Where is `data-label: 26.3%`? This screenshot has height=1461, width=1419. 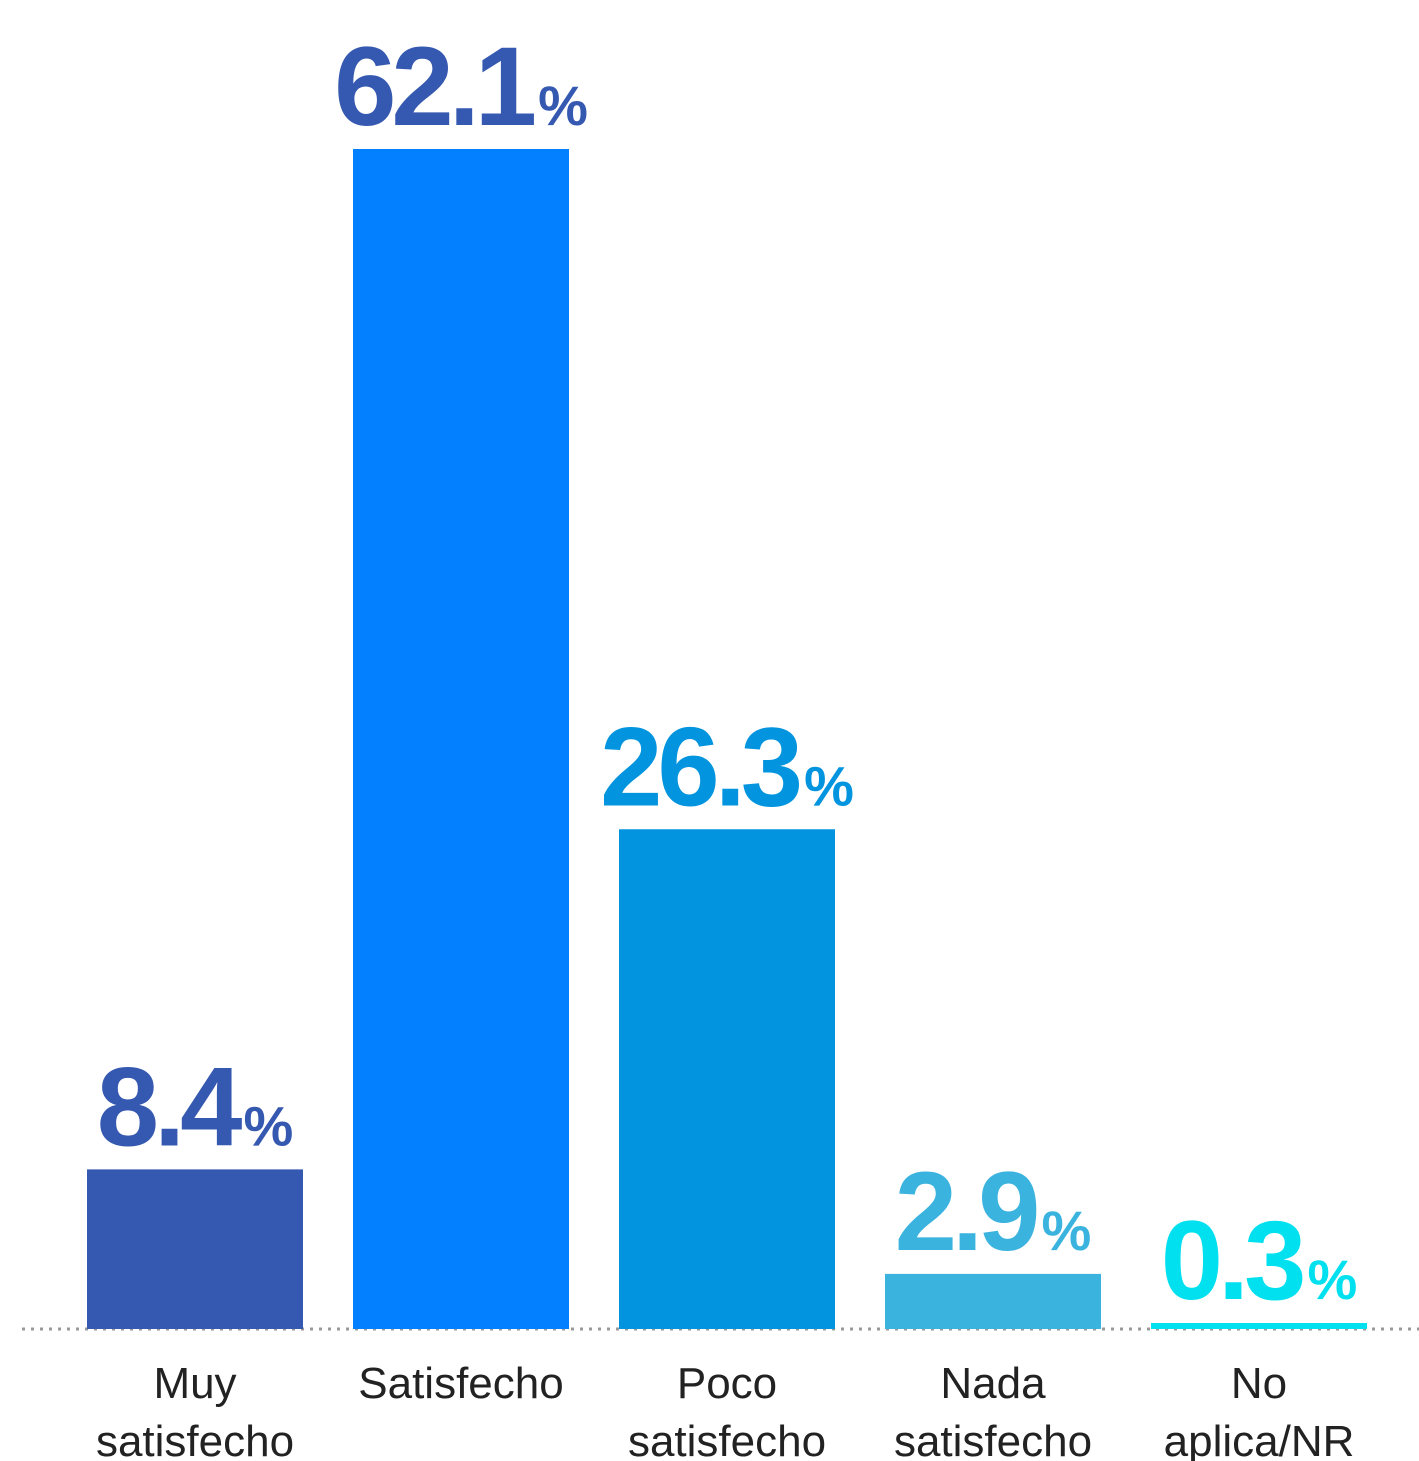 data-label: 26.3% is located at coordinates (727, 766).